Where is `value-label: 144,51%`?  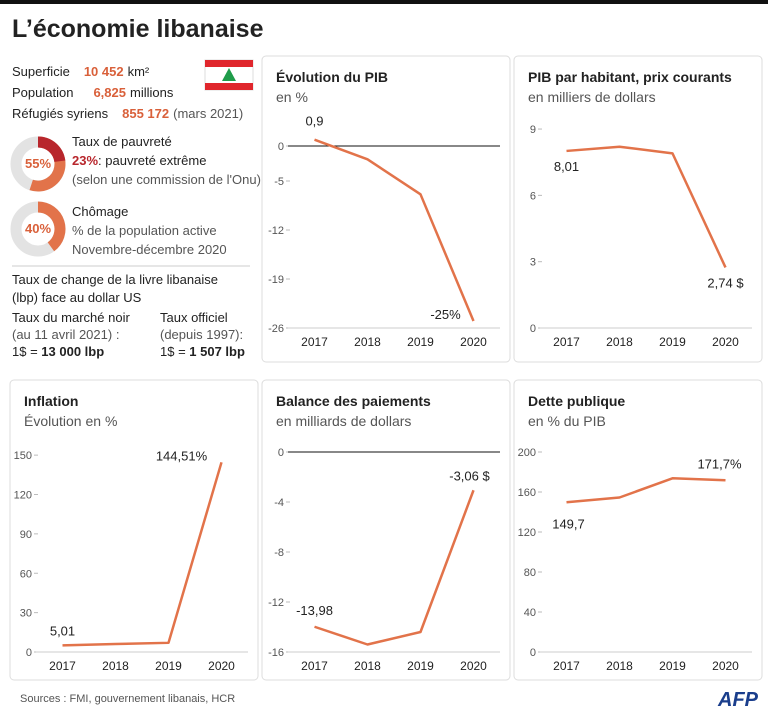 value-label: 144,51% is located at coordinates (182, 455).